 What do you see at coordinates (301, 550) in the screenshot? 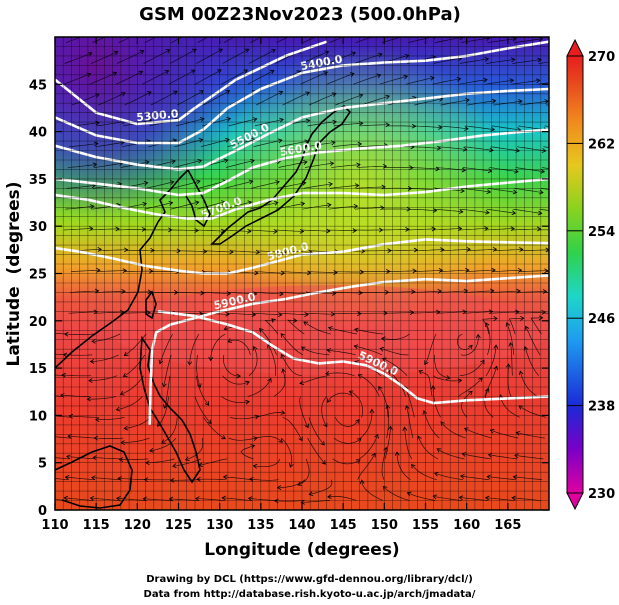
I see `x-axis-label: Longitude (degrees)` at bounding box center [301, 550].